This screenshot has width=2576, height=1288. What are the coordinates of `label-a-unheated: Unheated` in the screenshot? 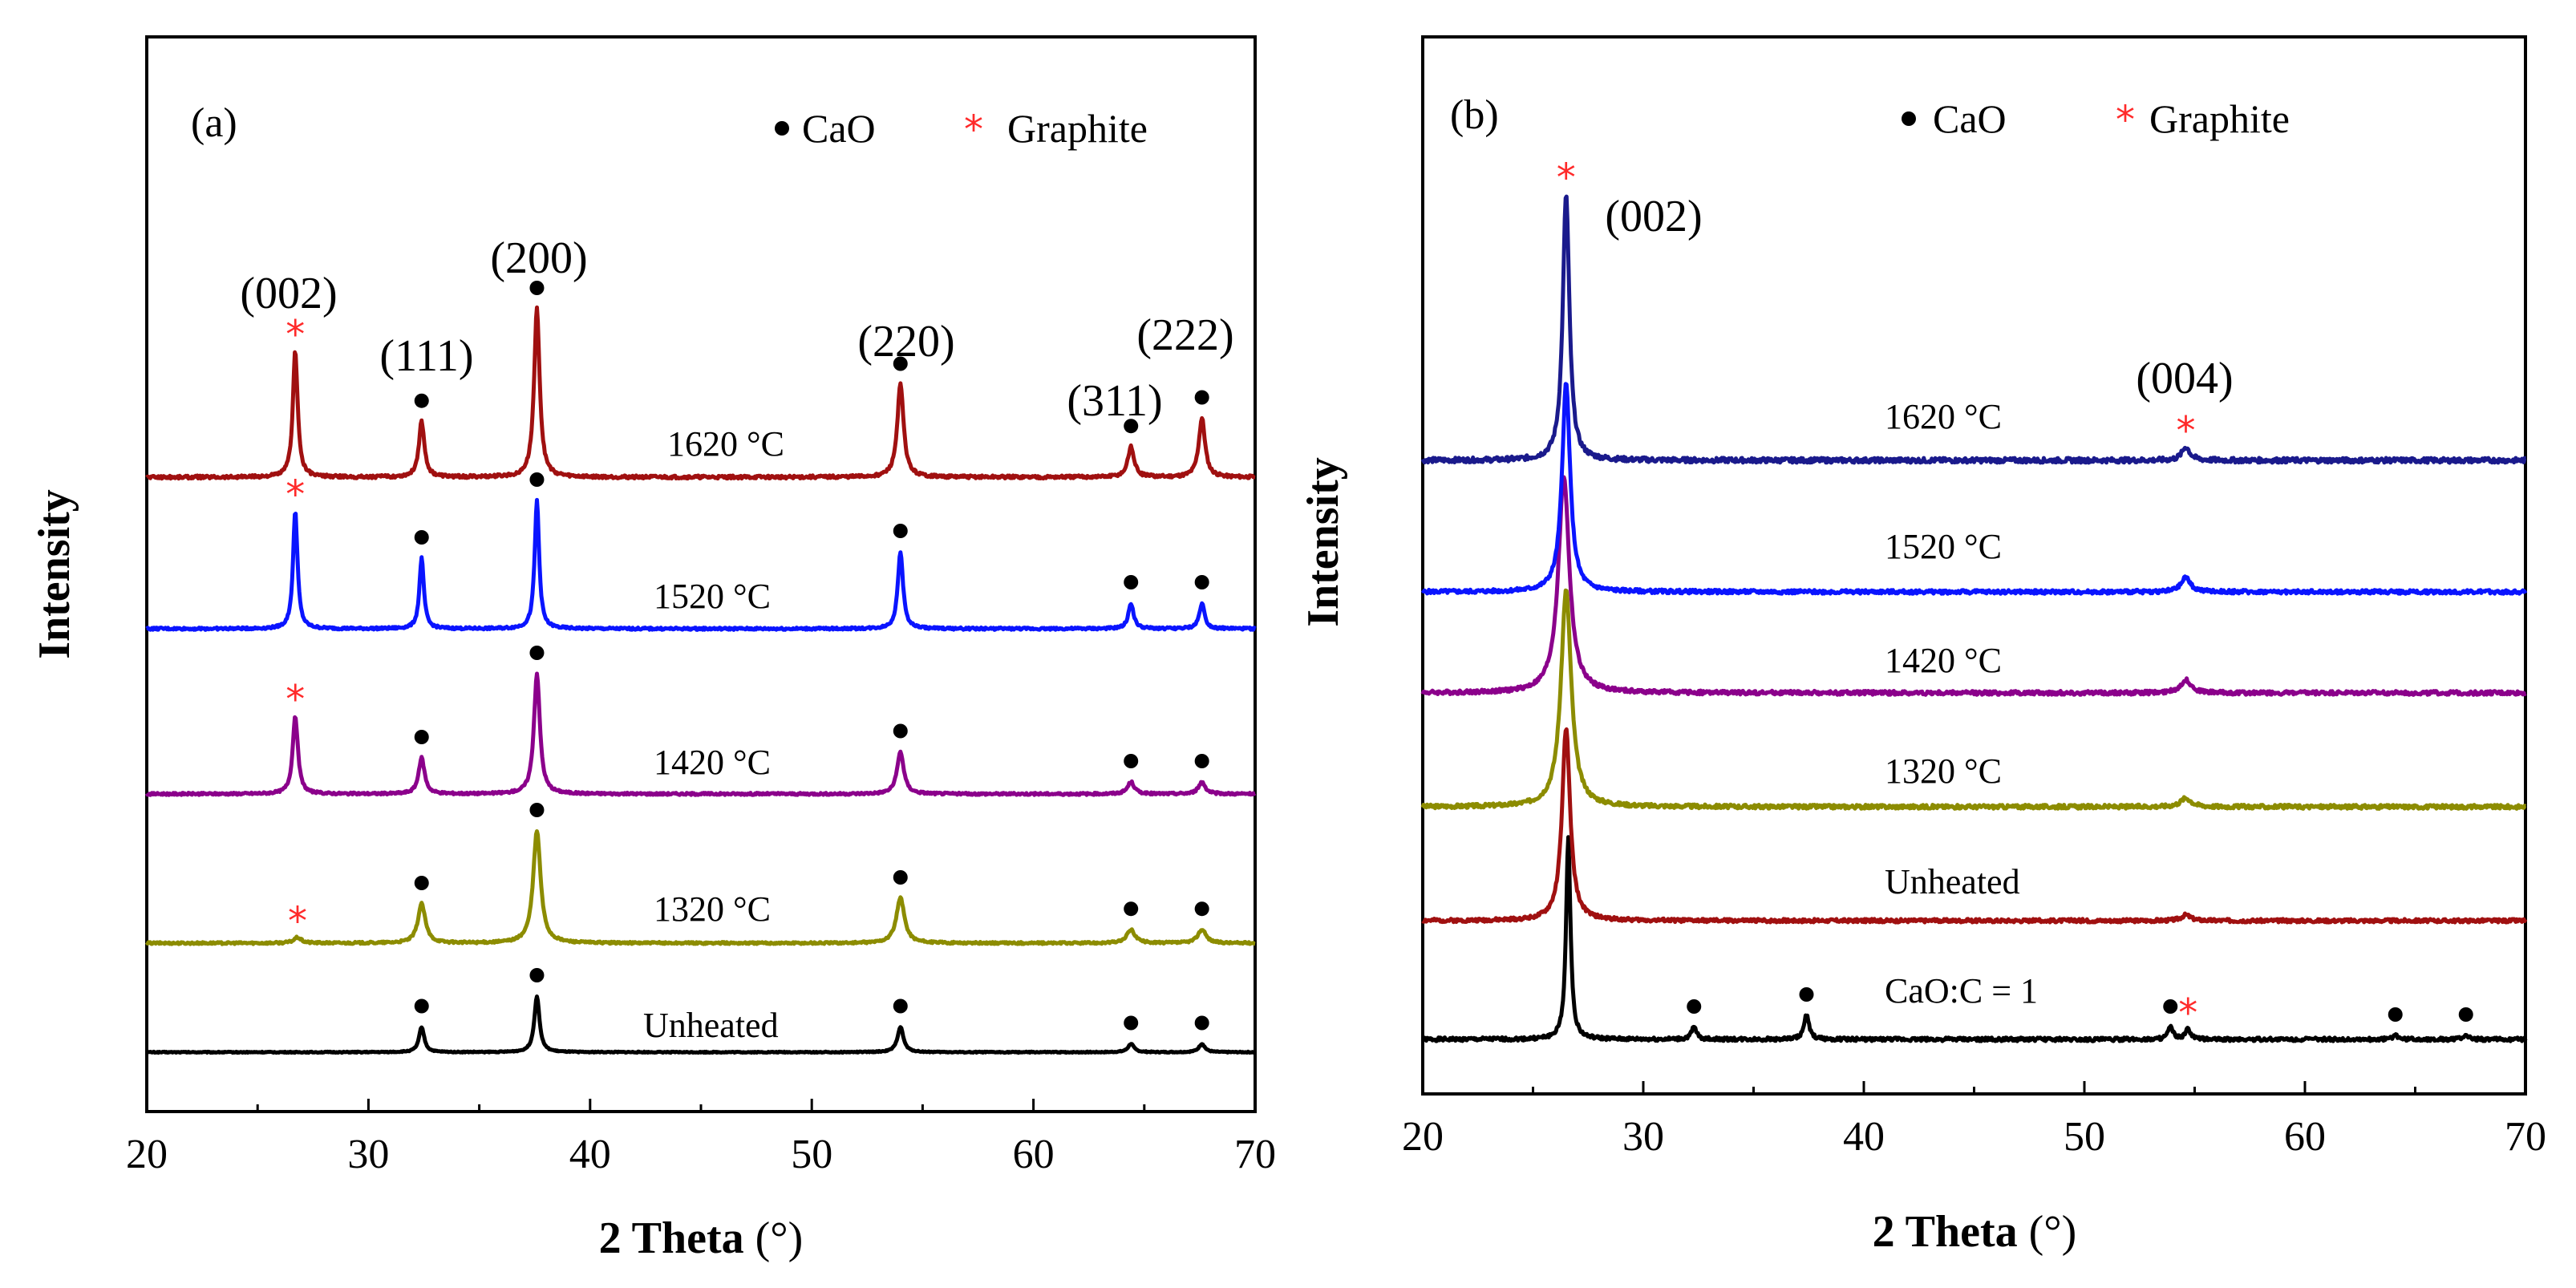 It's located at (711, 1025).